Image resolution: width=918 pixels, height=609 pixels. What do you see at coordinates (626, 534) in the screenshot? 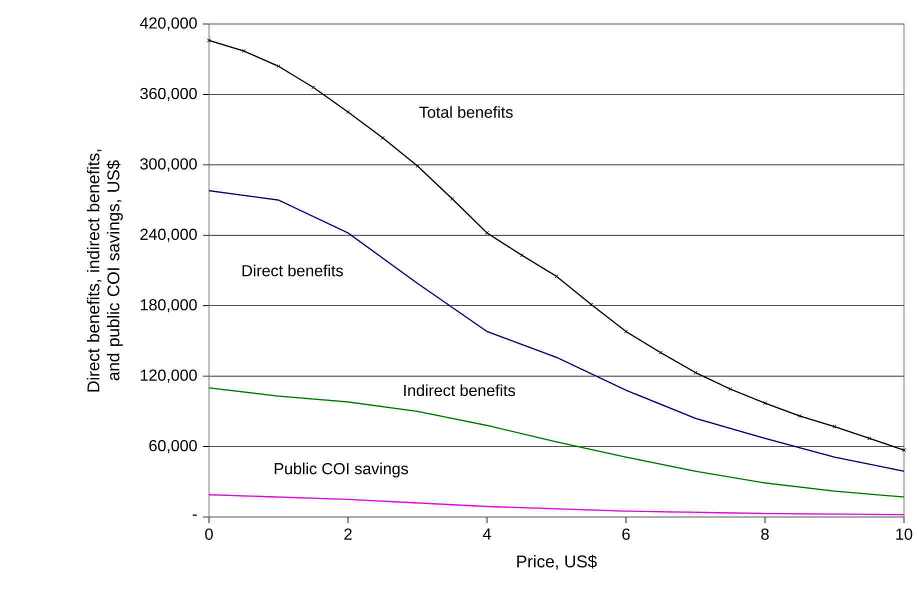
I see `x-tick-label: 6` at bounding box center [626, 534].